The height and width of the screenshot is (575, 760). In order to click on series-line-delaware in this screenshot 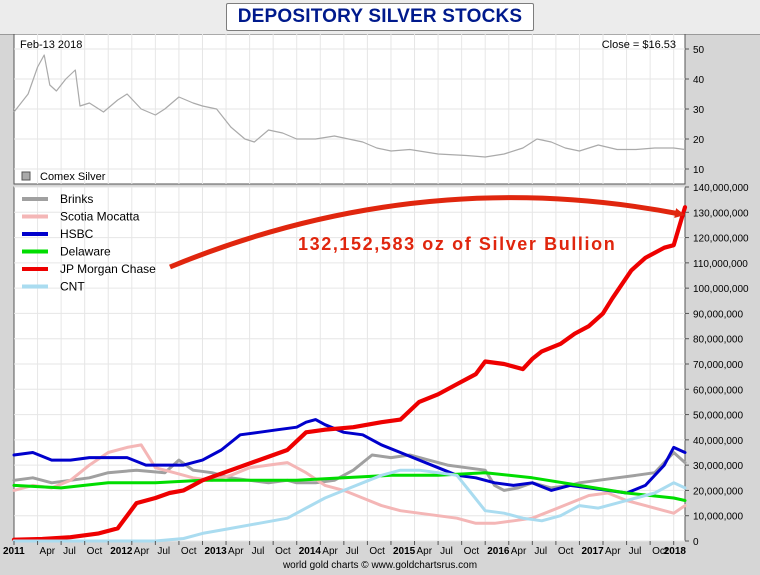, I will do `click(349, 486)`.